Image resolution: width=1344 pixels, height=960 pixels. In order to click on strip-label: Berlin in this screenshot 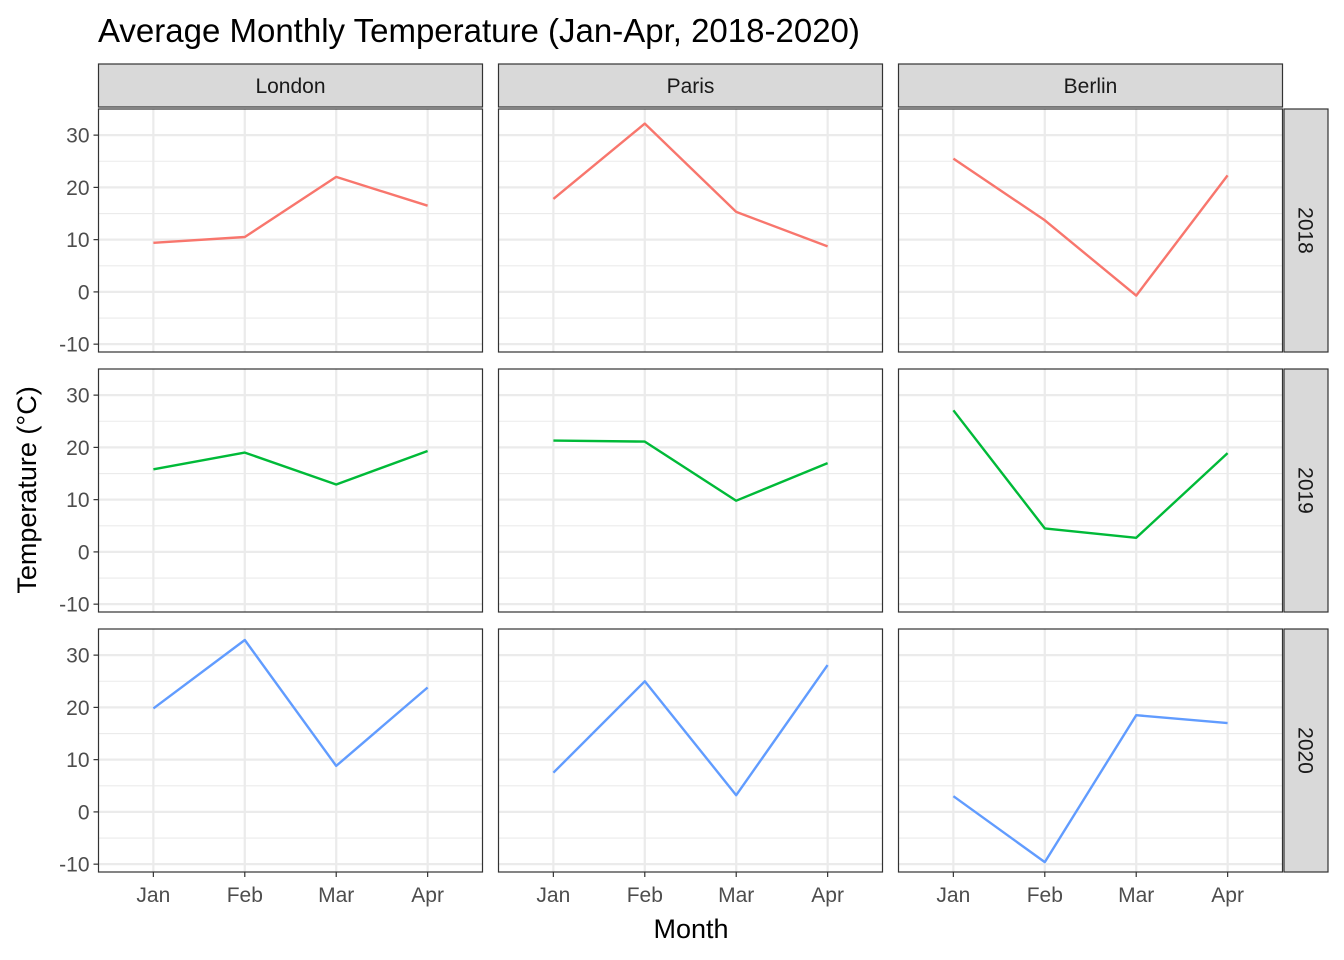, I will do `click(1091, 86)`.